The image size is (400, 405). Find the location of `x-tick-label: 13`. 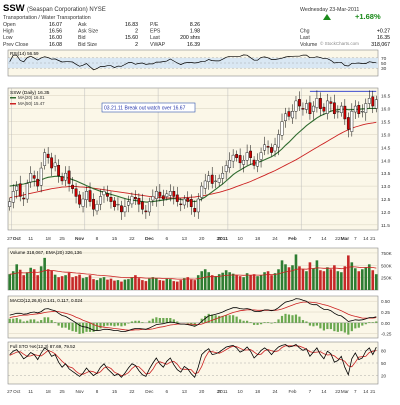

x-tick-label: 13 is located at coordinates (185, 239).